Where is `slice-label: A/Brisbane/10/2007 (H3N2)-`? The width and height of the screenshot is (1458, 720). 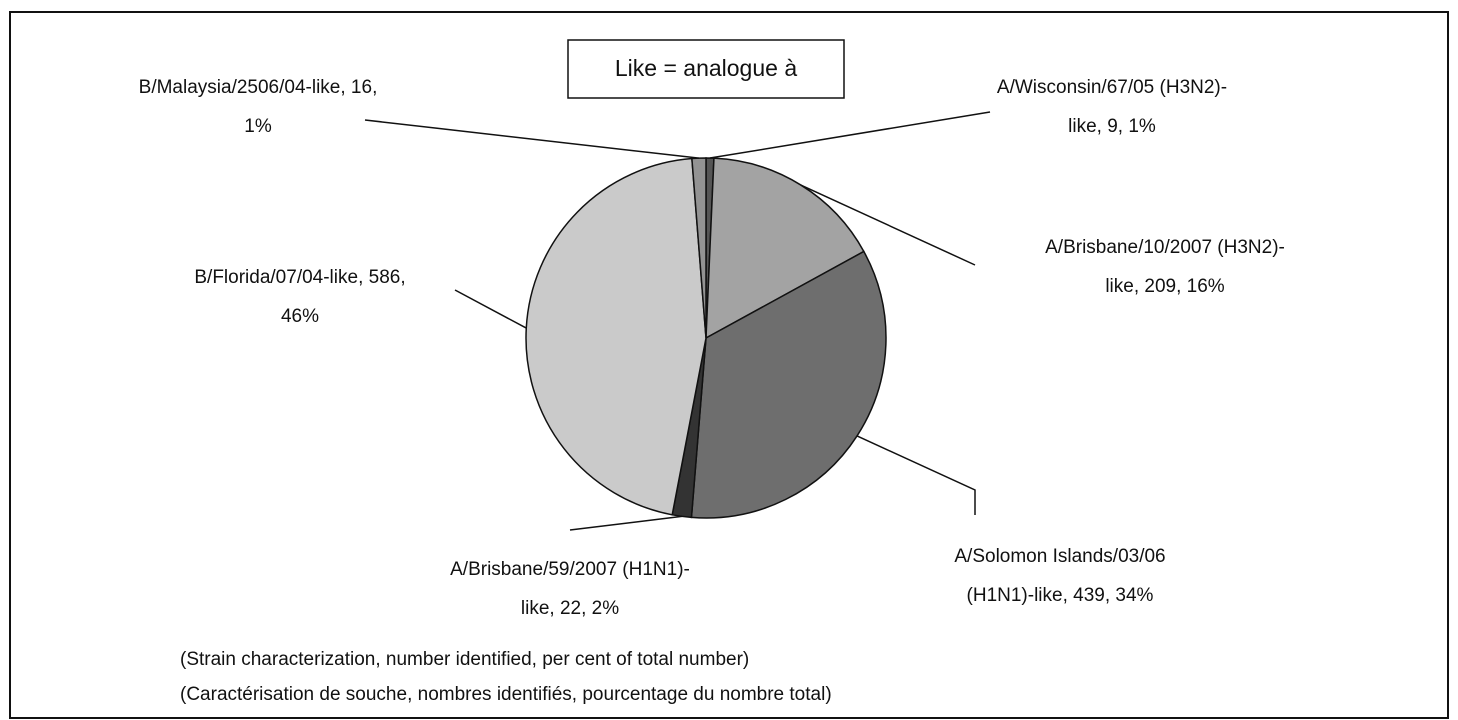 slice-label: A/Brisbane/10/2007 (H3N2)- is located at coordinates (1165, 247).